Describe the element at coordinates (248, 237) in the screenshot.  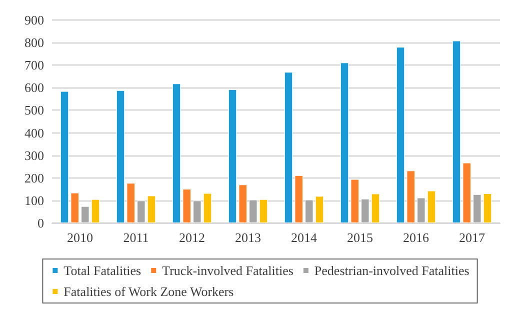
I see `x-tick-label: 2013` at that location.